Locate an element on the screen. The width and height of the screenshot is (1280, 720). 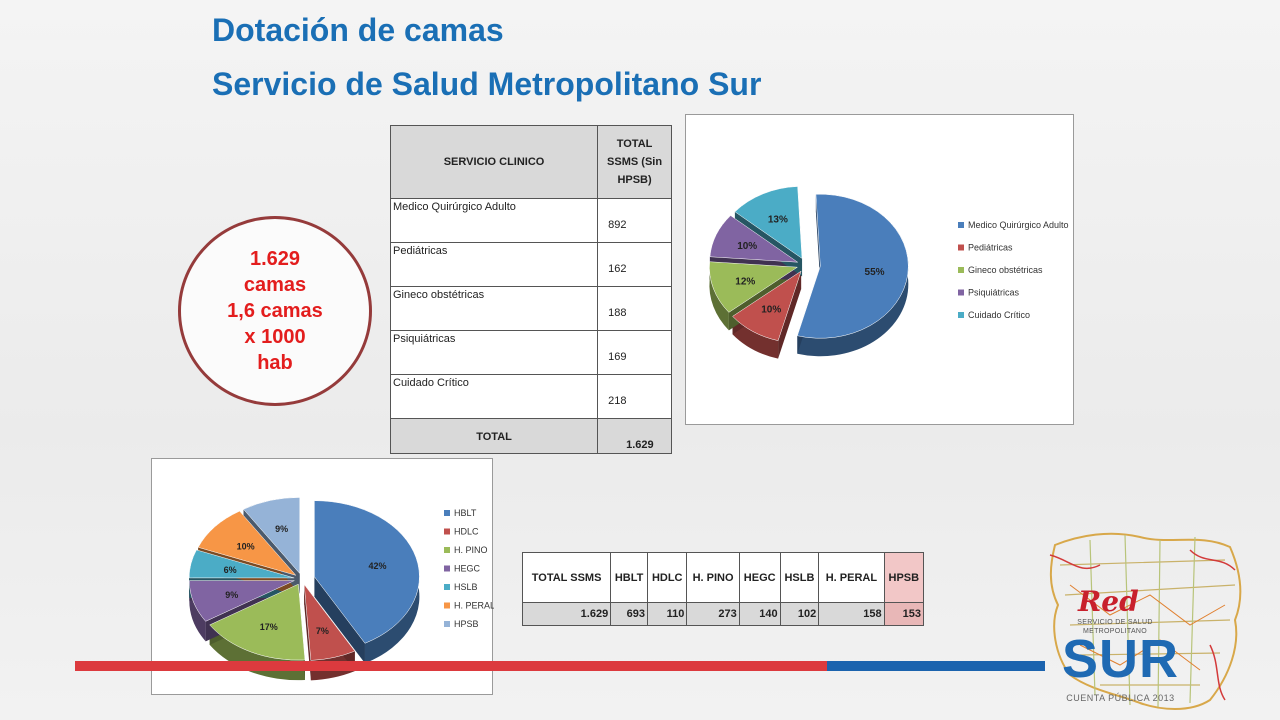
callout-line: 1,6 camas is located at coordinates (275, 311).